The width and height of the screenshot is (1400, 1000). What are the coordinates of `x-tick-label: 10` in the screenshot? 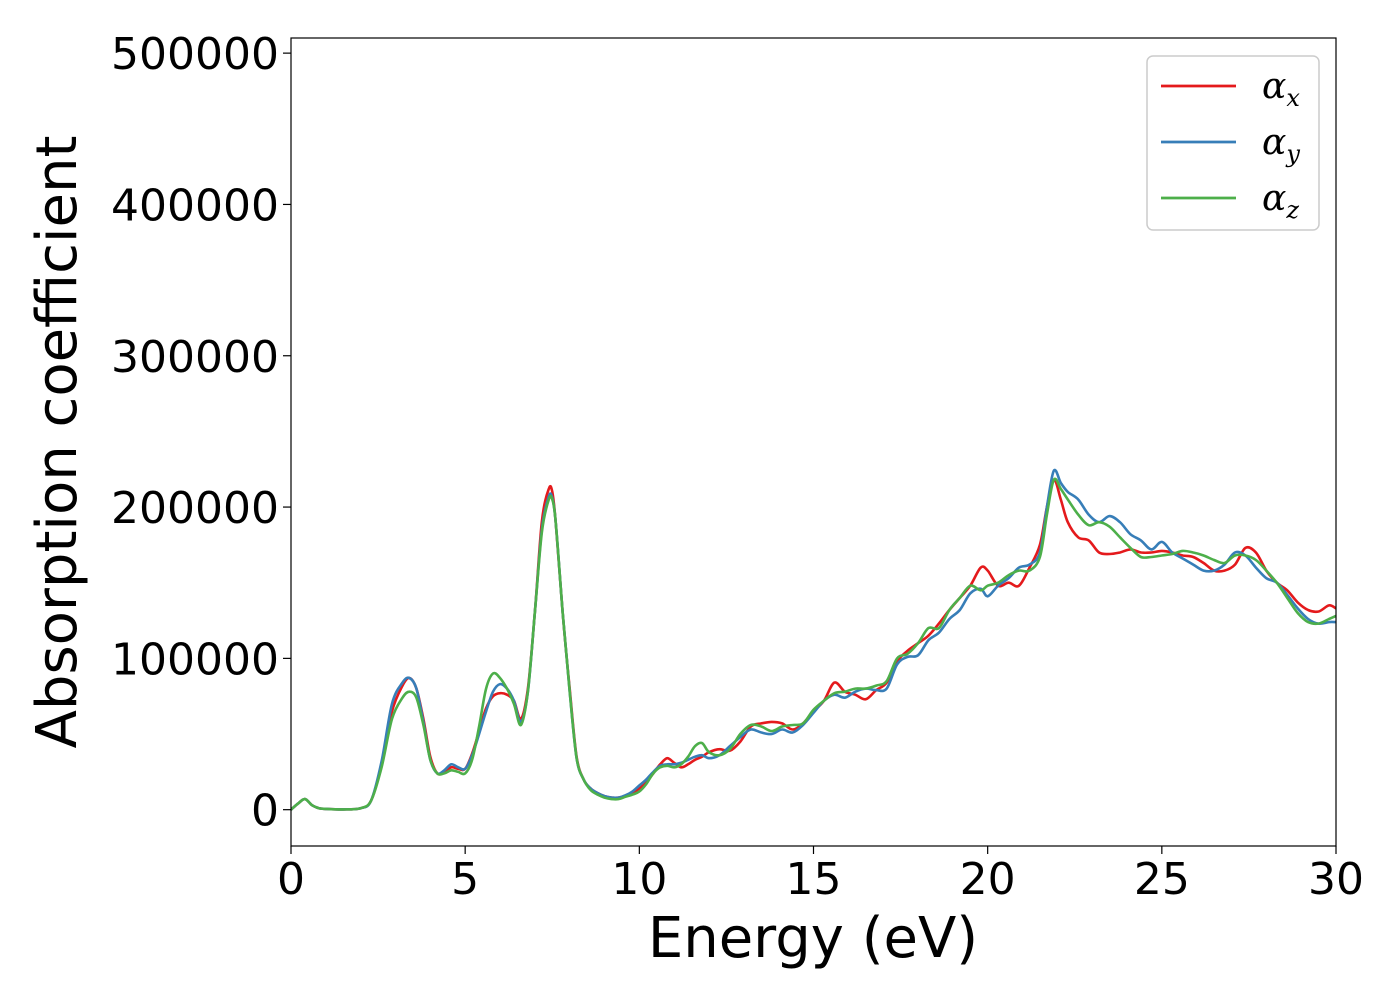 It's located at (639, 879).